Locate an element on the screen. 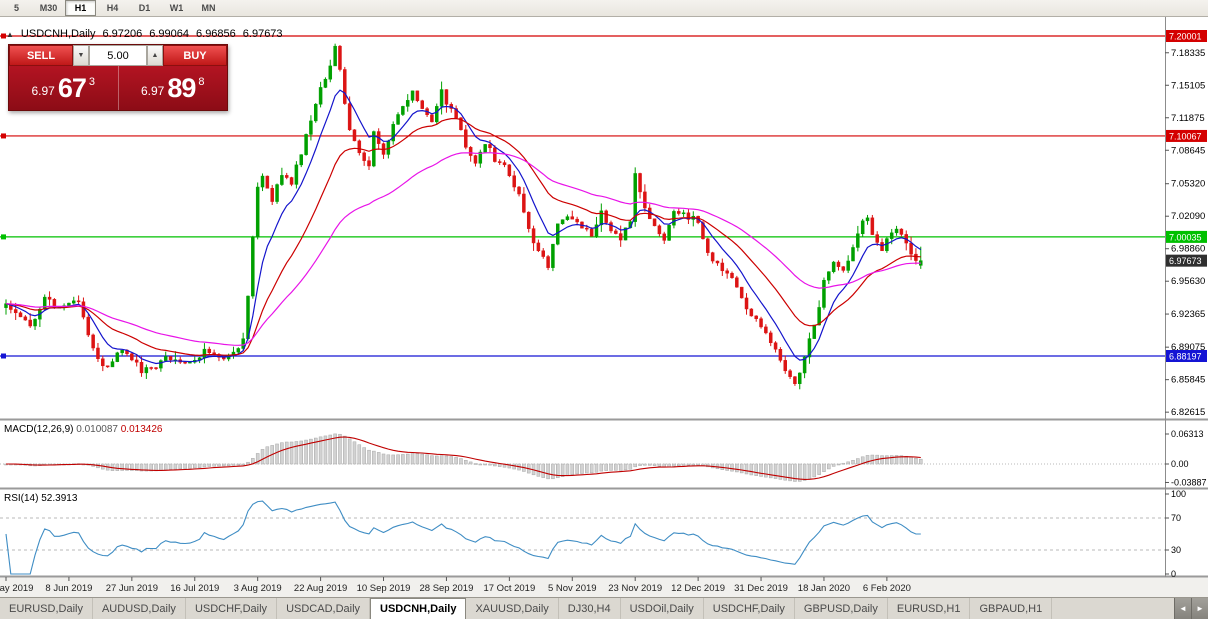 This screenshot has height=619, width=1208. one-click-trading-panel: SELL ▼ 5.00 ▲ BUY 6.97 67 3 6.97 89 8 is located at coordinates (118, 77).